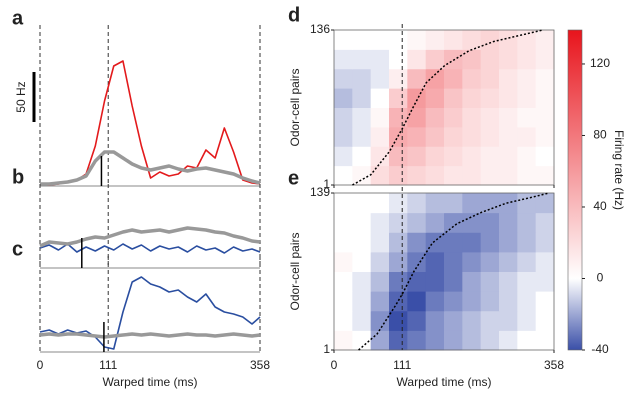 The height and width of the screenshot is (404, 640). What do you see at coordinates (600, 278) in the screenshot?
I see `colorbar-tick-label: 0` at bounding box center [600, 278].